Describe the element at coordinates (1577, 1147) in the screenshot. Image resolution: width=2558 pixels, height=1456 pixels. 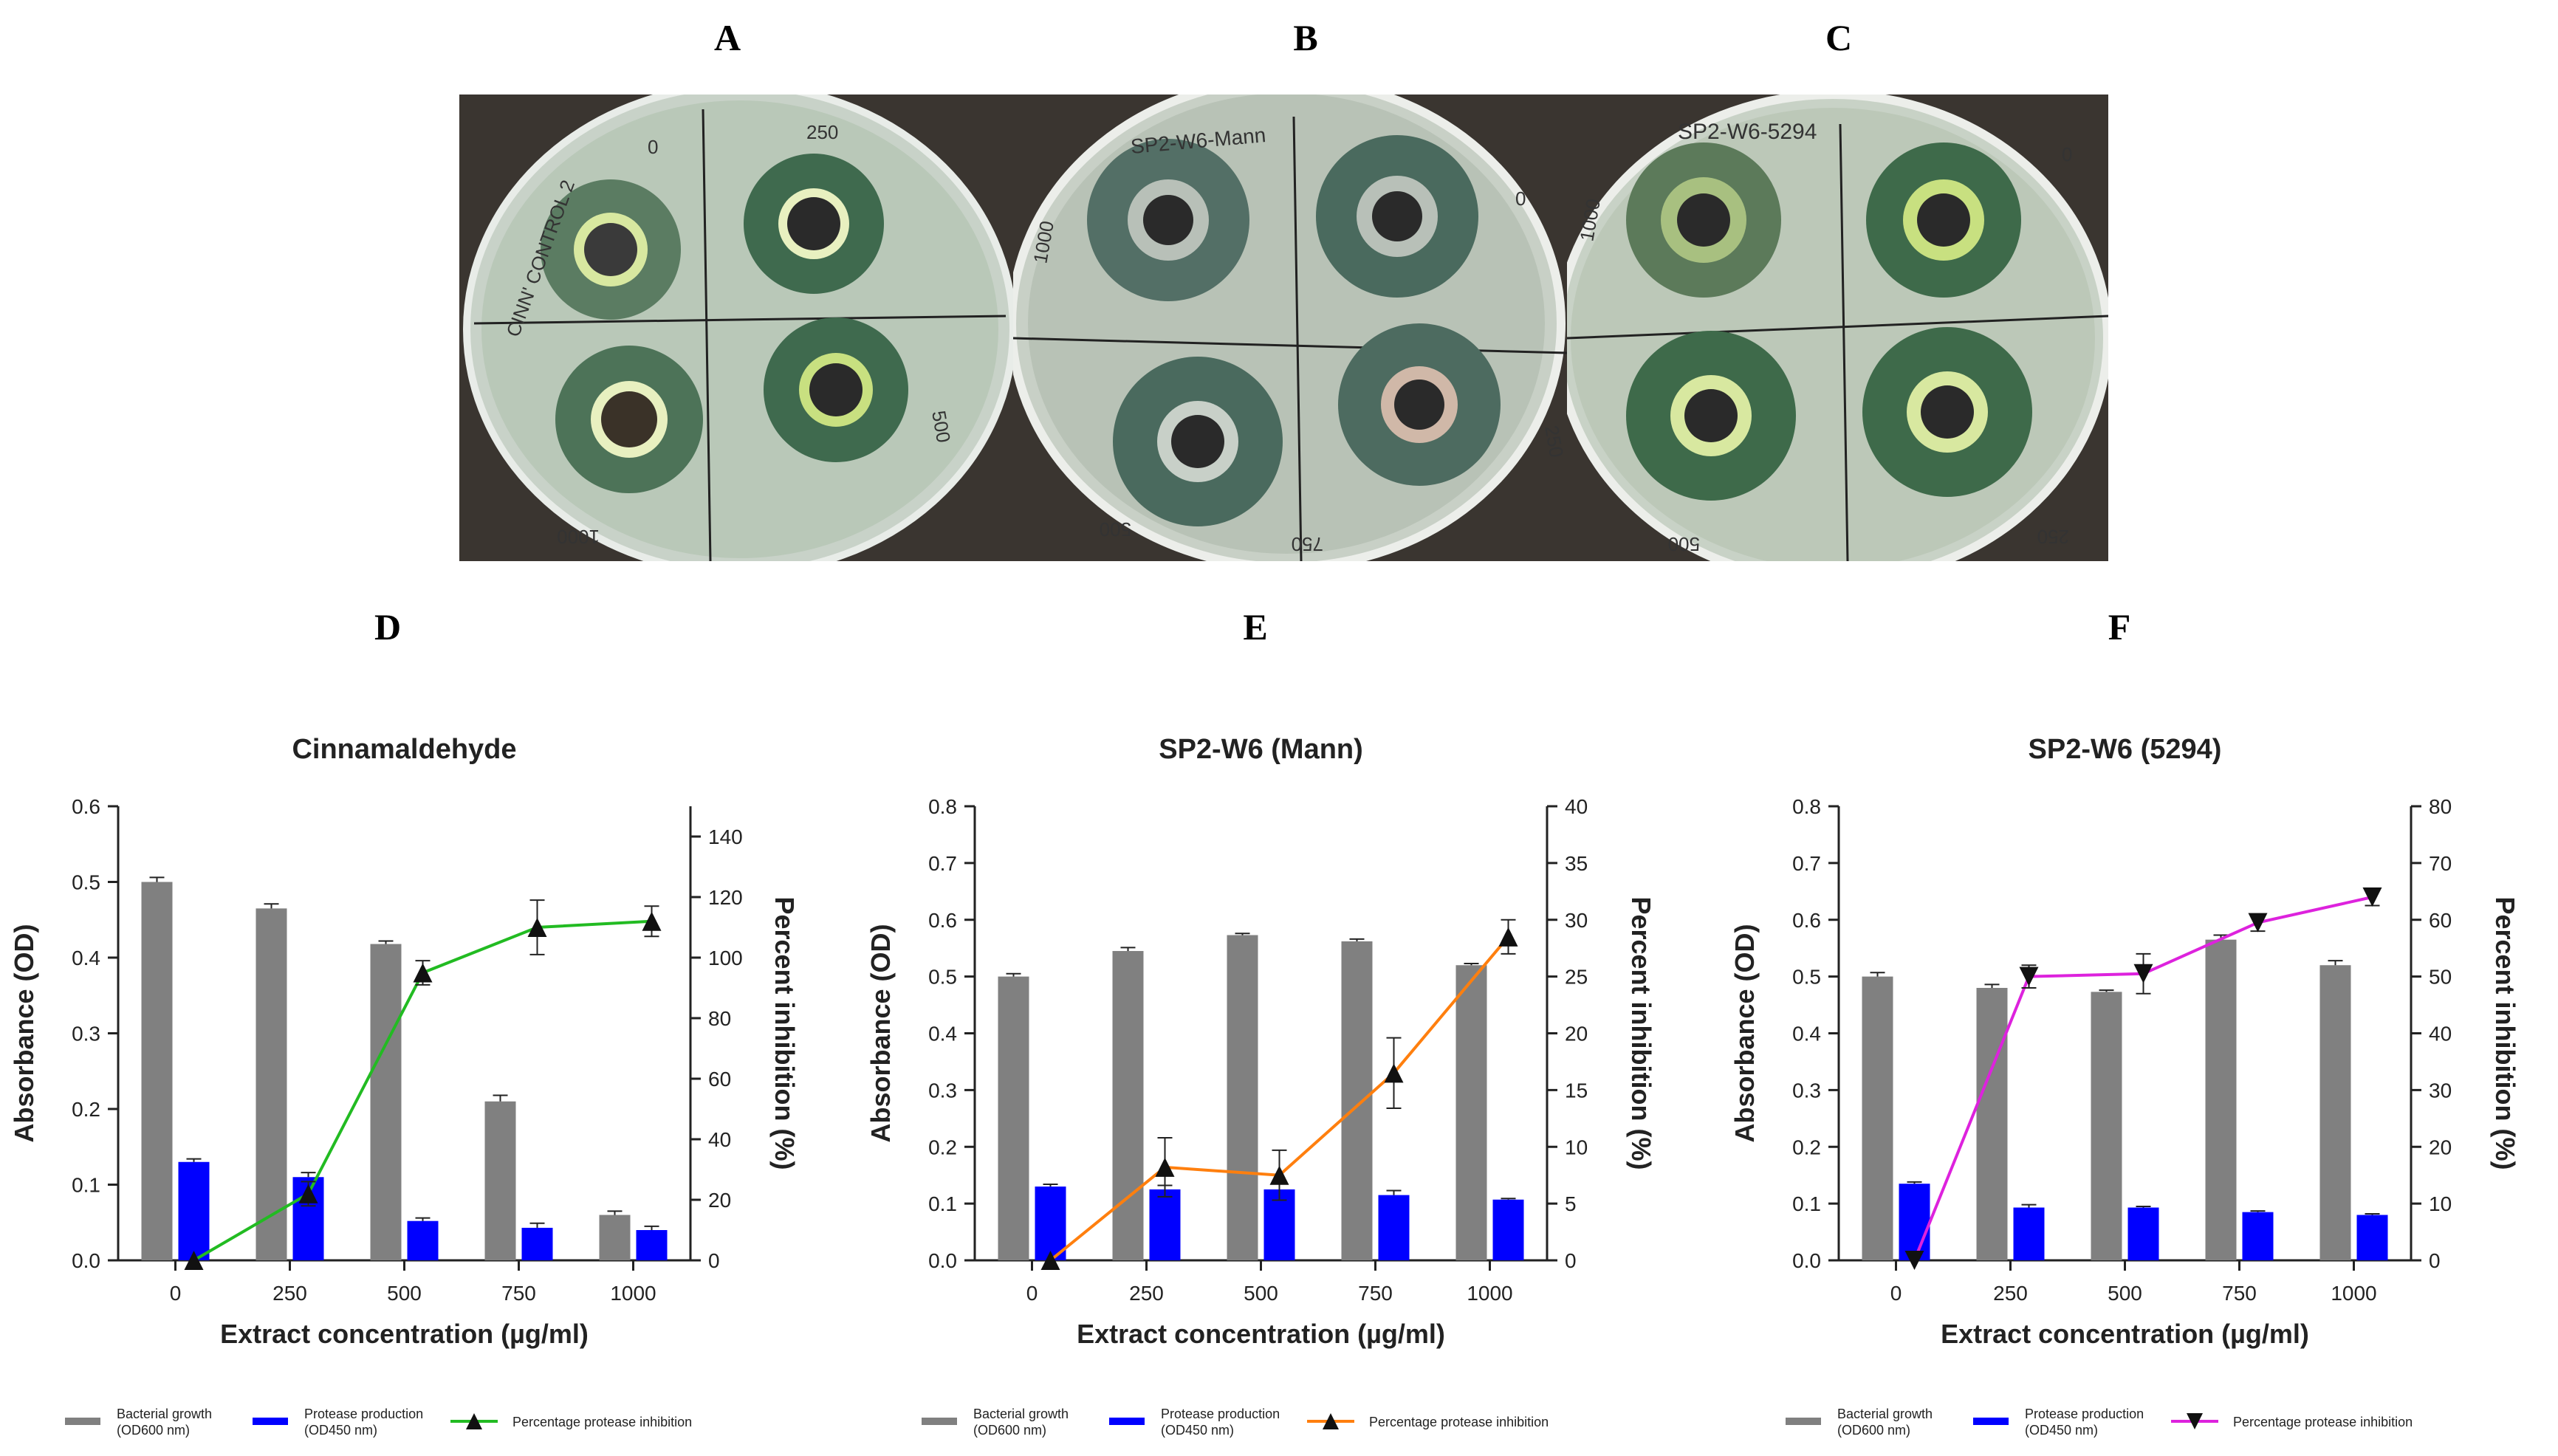
I see `y2-tick-label: 10` at that location.